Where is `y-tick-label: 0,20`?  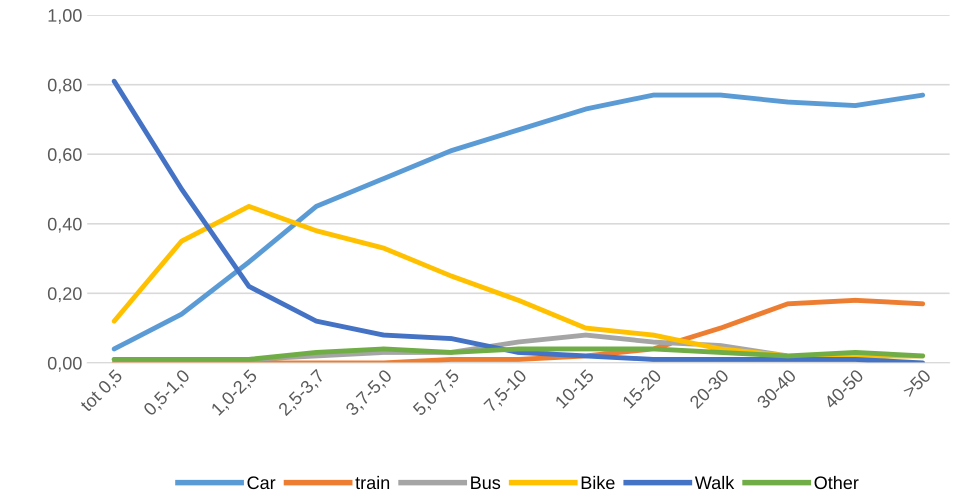
y-tick-label: 0,20 is located at coordinates (65, 294).